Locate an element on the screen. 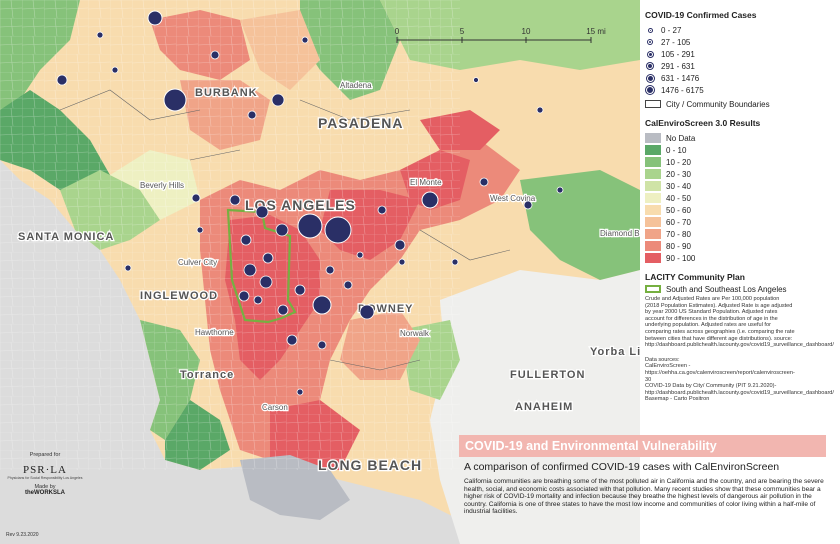  plan-row: South and Southeast Los Angeles is located at coordinates (740, 289).